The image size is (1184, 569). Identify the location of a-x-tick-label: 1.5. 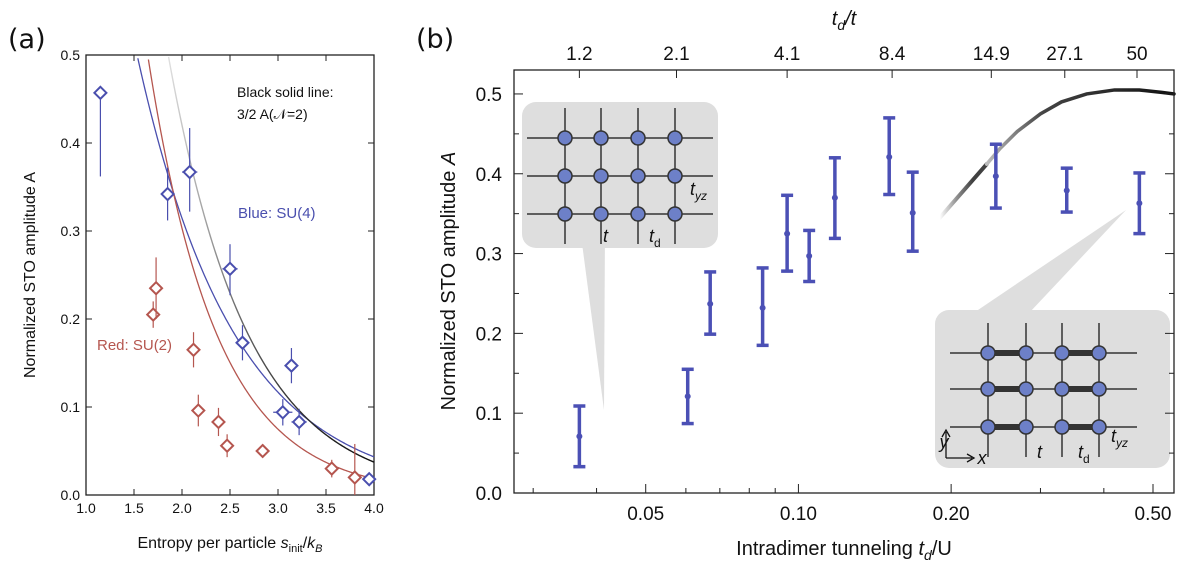
(134, 508).